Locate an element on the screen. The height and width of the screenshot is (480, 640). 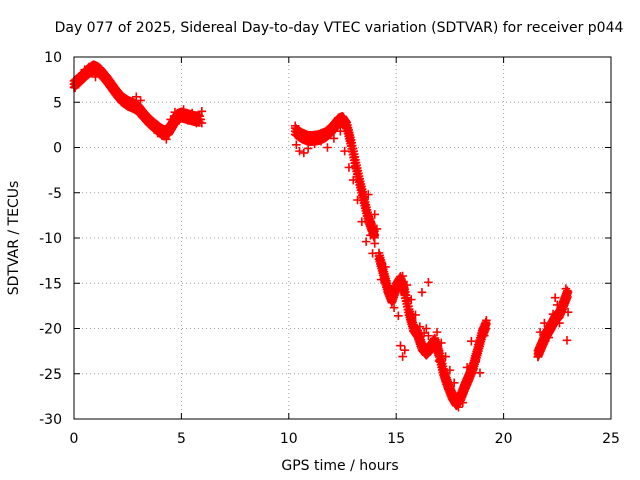
y-tick-label: 5 is located at coordinates (57, 103).